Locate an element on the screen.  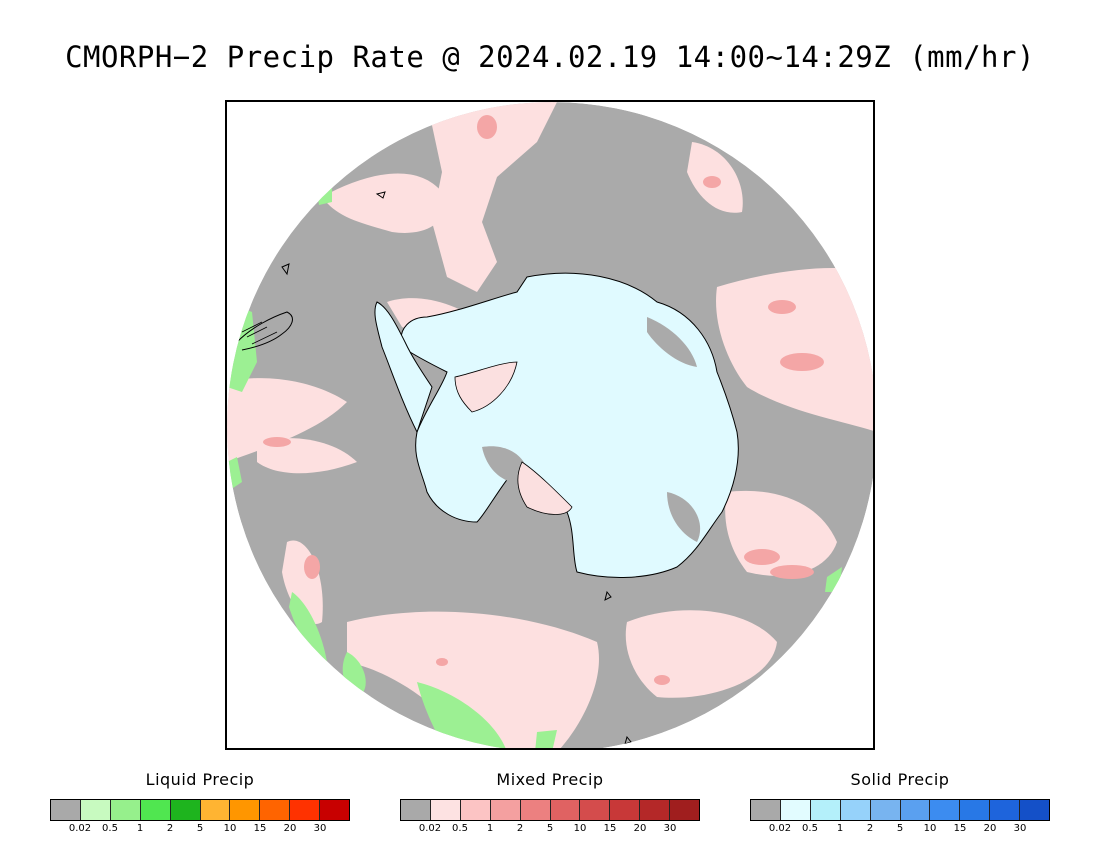
ross-ice-shelf is located at coordinates (545, 488).